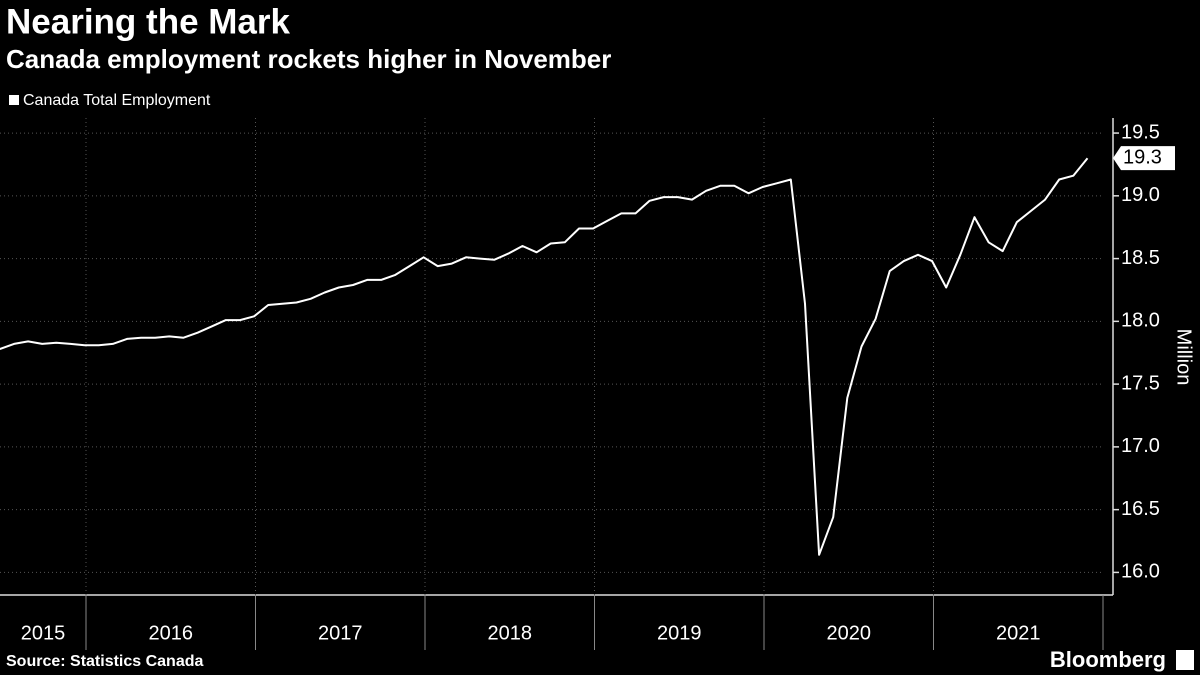  What do you see at coordinates (679, 633) in the screenshot?
I see `x-tick-label: 2019` at bounding box center [679, 633].